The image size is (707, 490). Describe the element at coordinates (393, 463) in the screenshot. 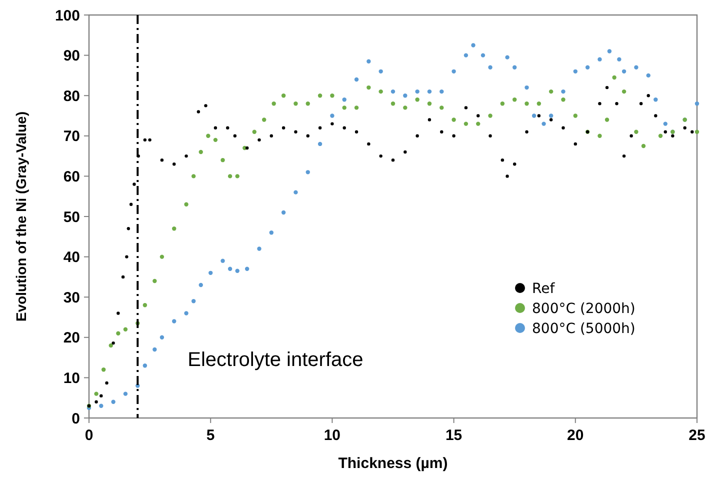

I see `x-axis-title: Thickness (µm)` at that location.